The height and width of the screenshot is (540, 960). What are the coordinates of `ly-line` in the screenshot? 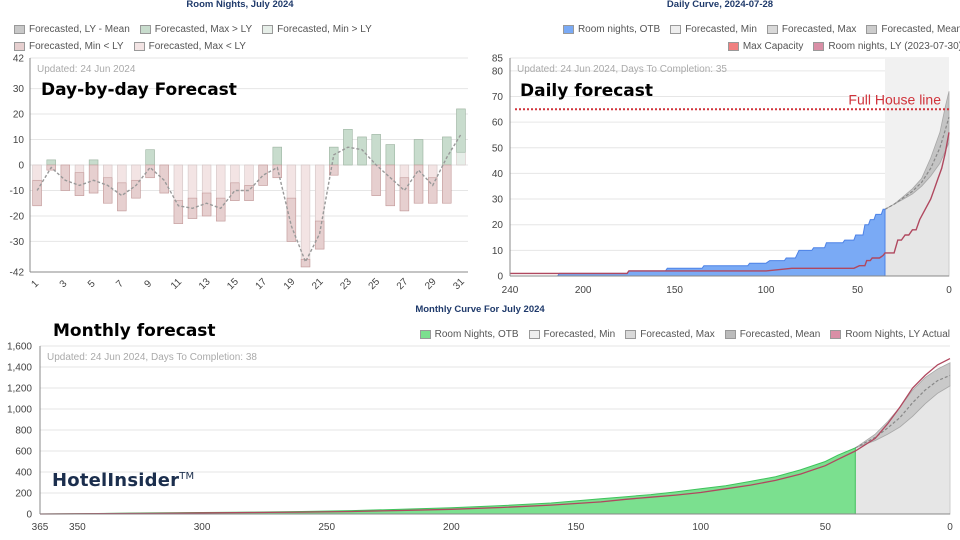 It's located at (730, 203).